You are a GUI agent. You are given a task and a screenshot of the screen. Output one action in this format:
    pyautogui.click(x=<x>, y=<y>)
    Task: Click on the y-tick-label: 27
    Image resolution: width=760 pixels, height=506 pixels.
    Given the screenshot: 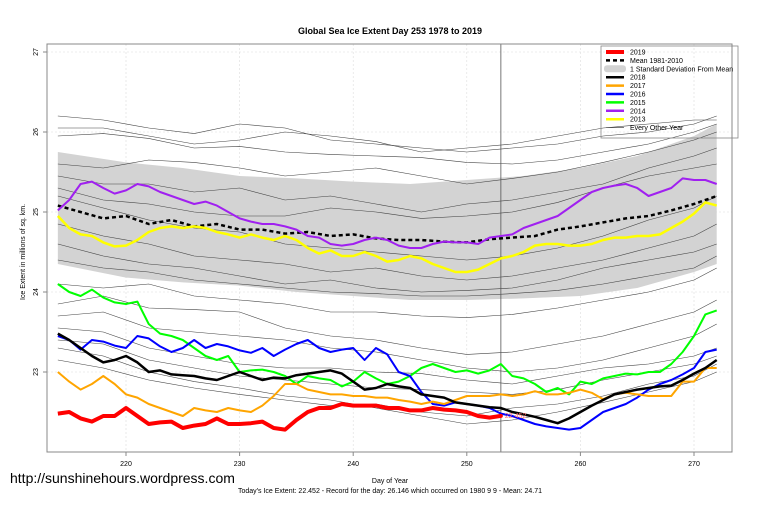 What is the action you would take?
    pyautogui.click(x=36, y=52)
    